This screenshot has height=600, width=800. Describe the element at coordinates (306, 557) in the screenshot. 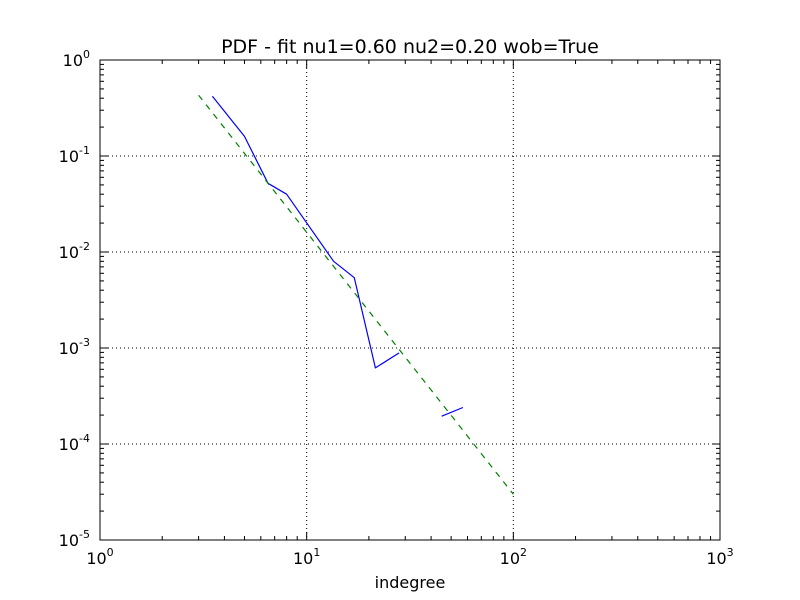

I see `x-tick-label: 10¹` at that location.